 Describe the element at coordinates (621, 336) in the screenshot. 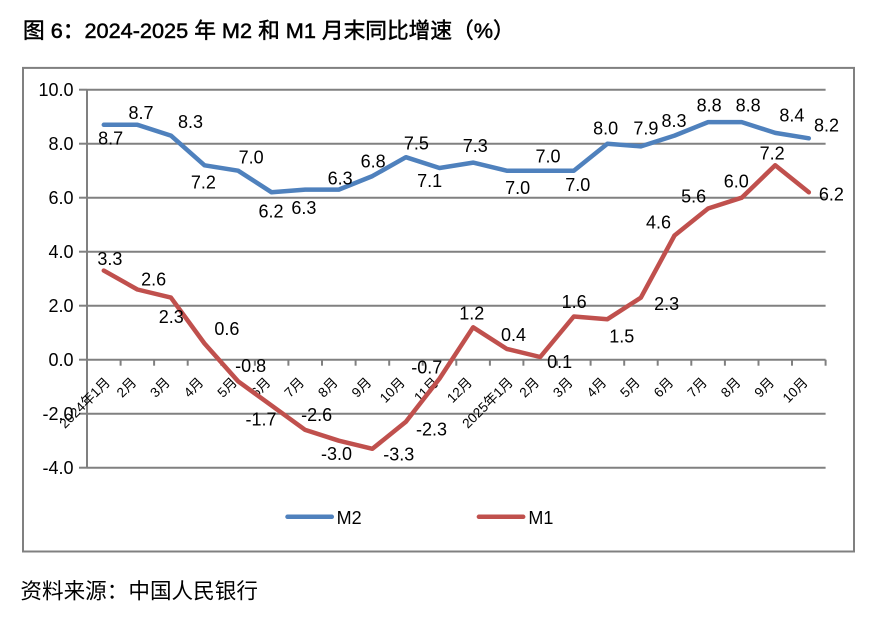

I see `svg-text: 1.5` at that location.